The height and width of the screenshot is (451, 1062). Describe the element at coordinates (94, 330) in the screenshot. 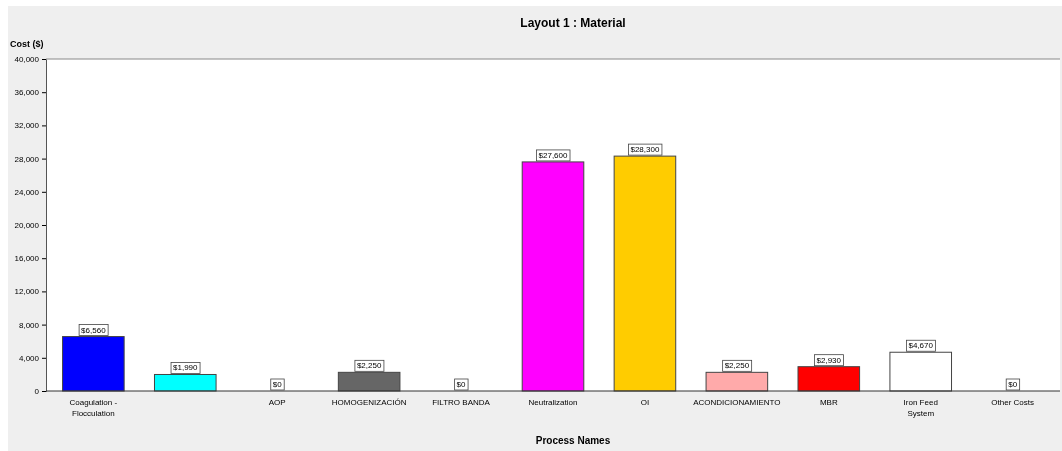

I see `data-label: $6,560` at that location.